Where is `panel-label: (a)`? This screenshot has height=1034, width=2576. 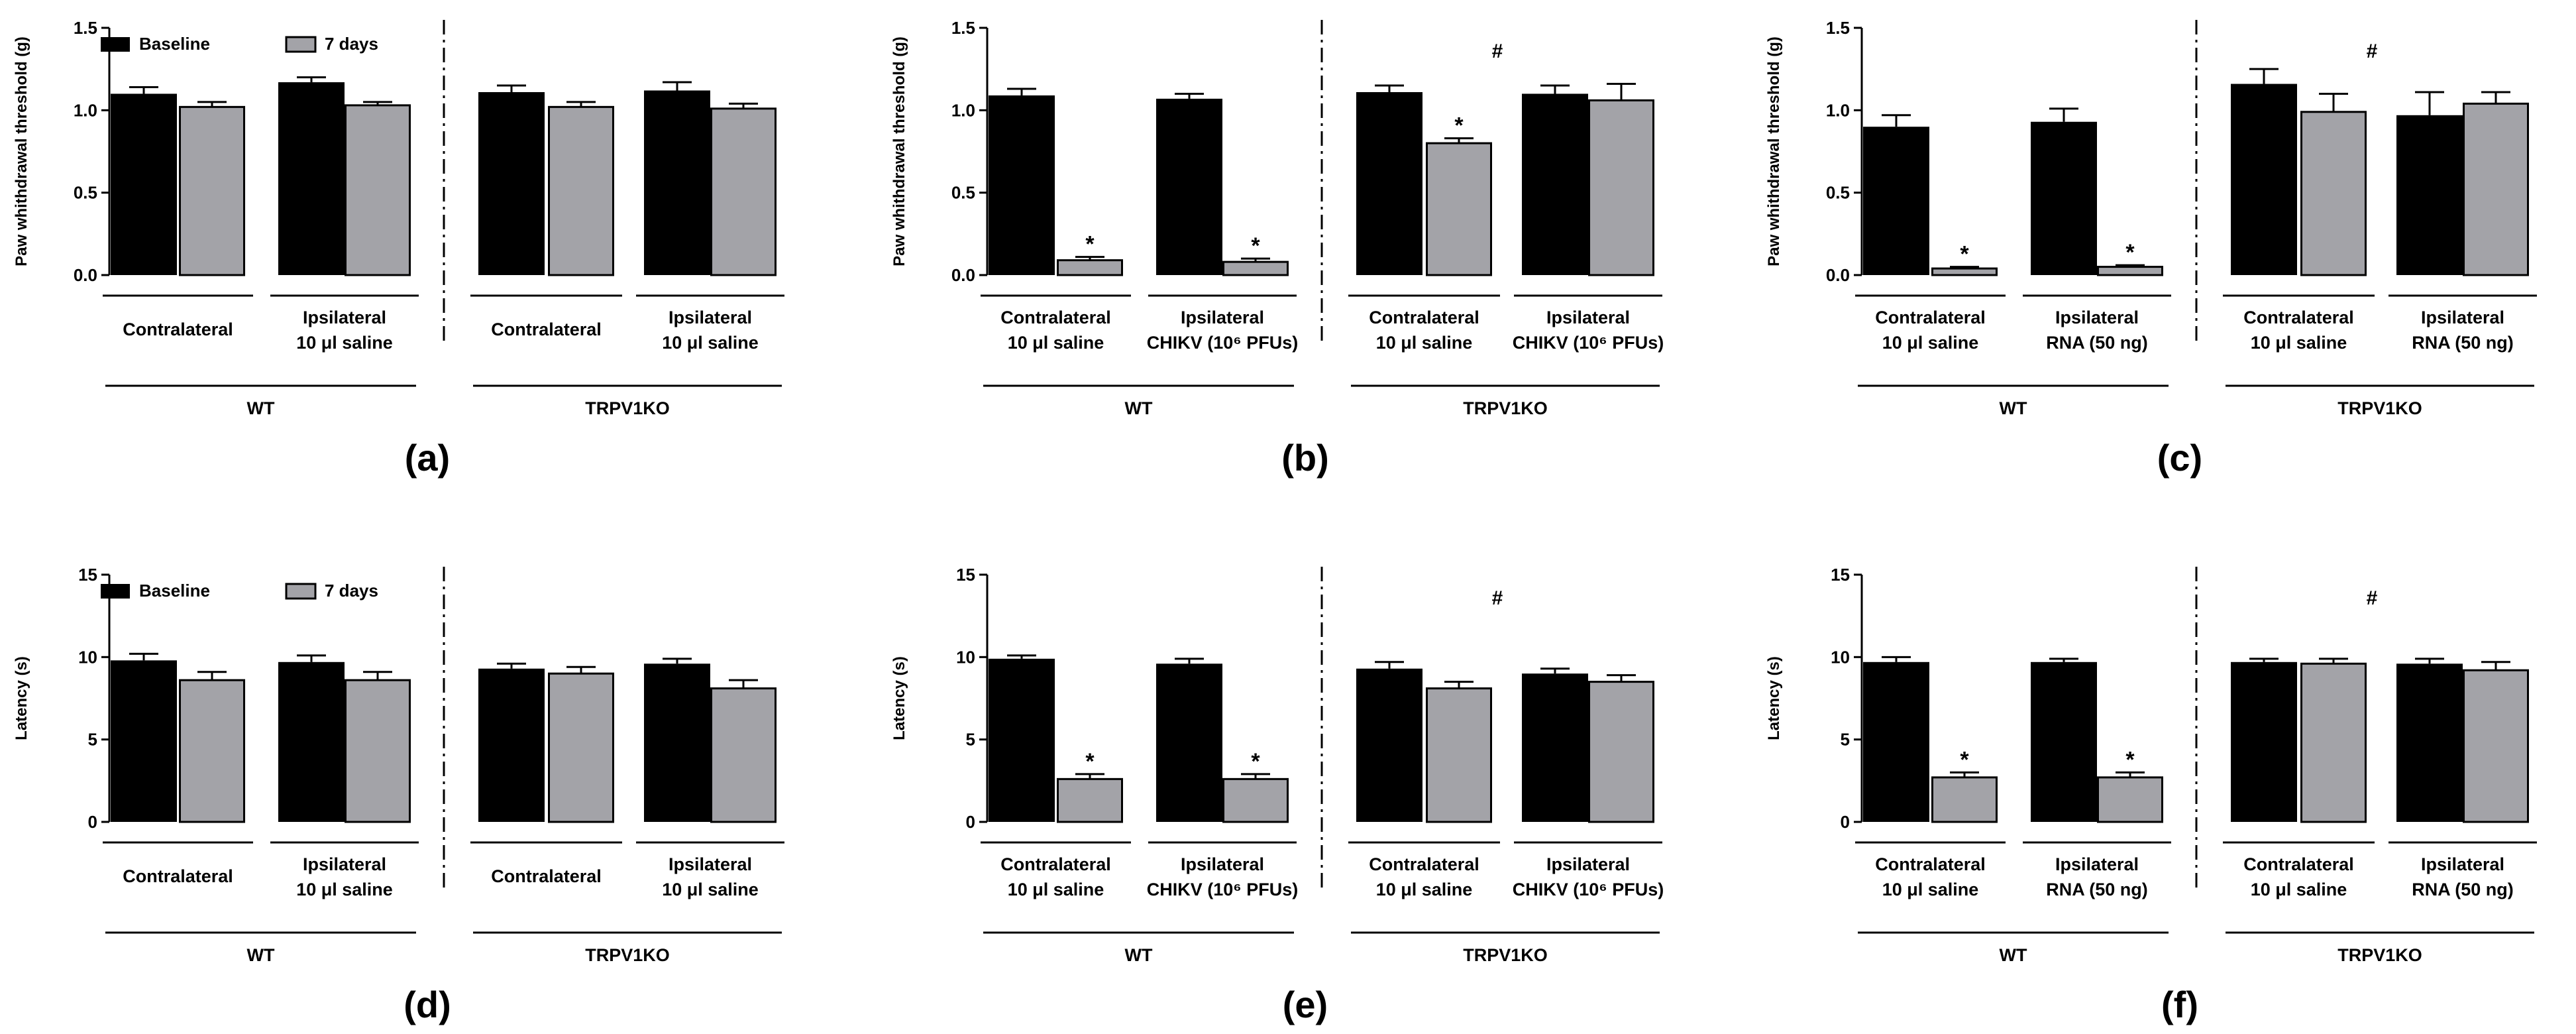 panel-label: (a) is located at coordinates (427, 458).